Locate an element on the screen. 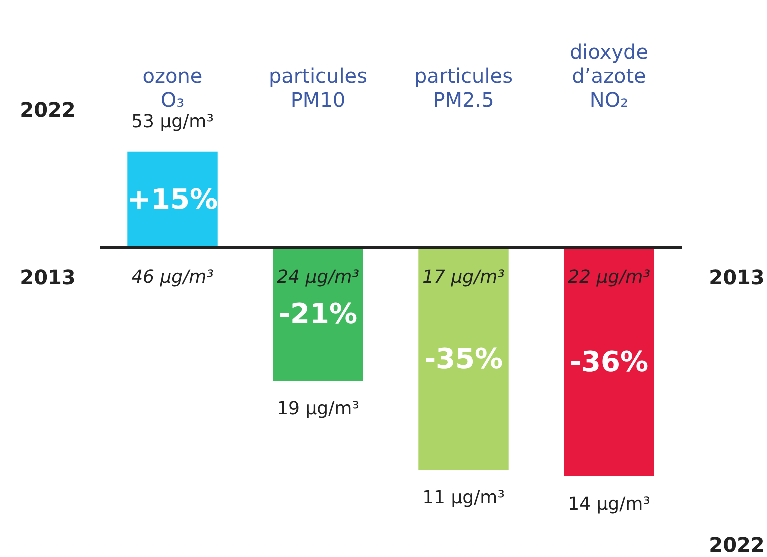  data-label: -35% is located at coordinates (464, 359).